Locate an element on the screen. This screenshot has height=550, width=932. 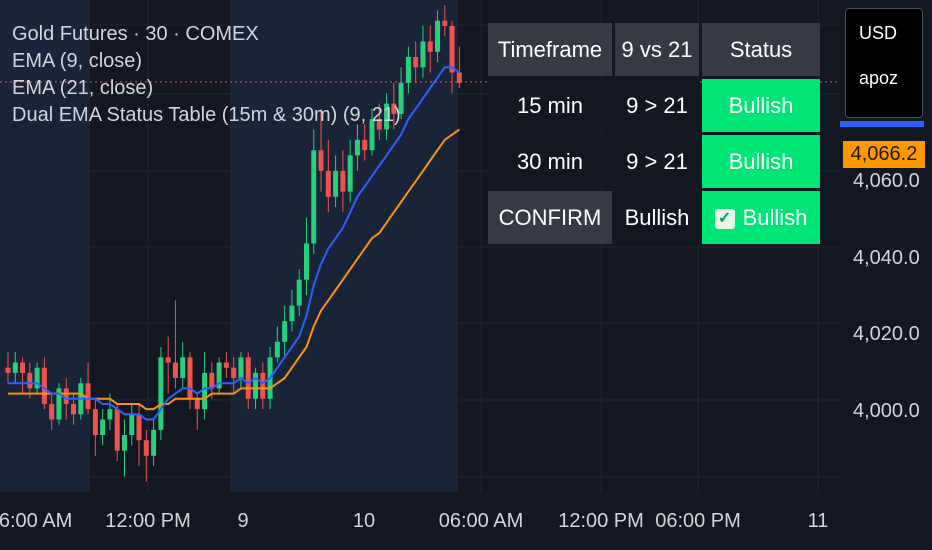
y-axis-label: 4,020.0 is located at coordinates (886, 334).